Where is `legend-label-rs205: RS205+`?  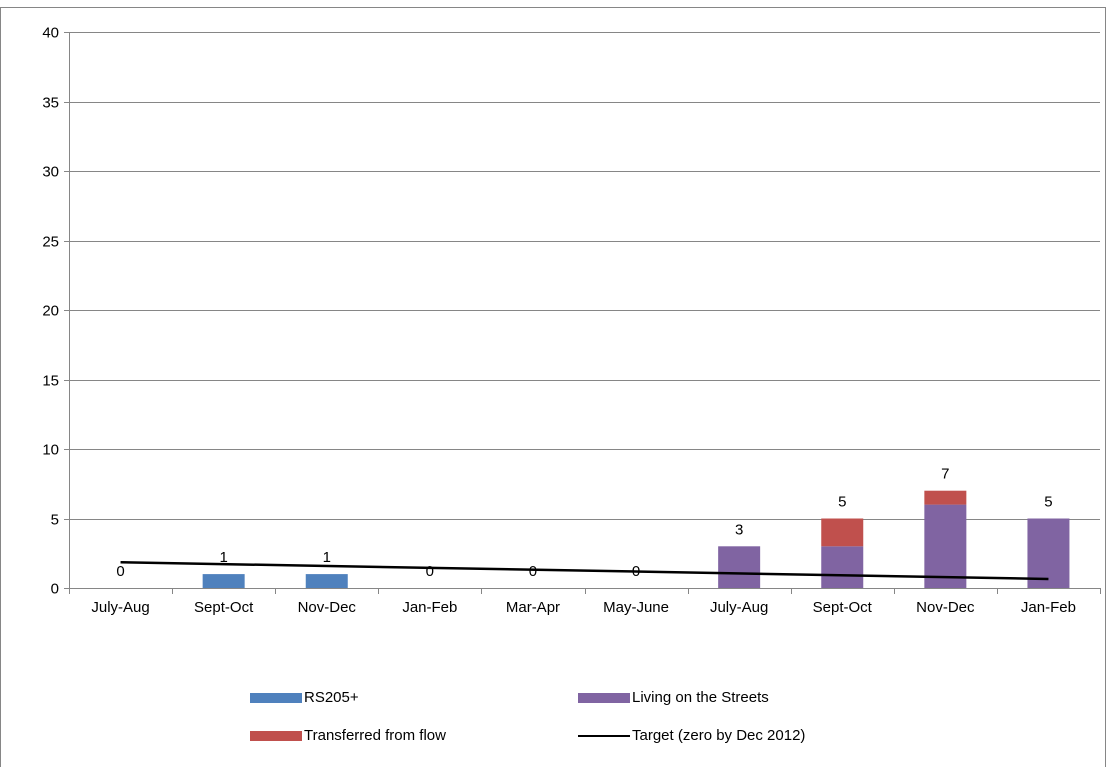 legend-label-rs205: RS205+ is located at coordinates (331, 697).